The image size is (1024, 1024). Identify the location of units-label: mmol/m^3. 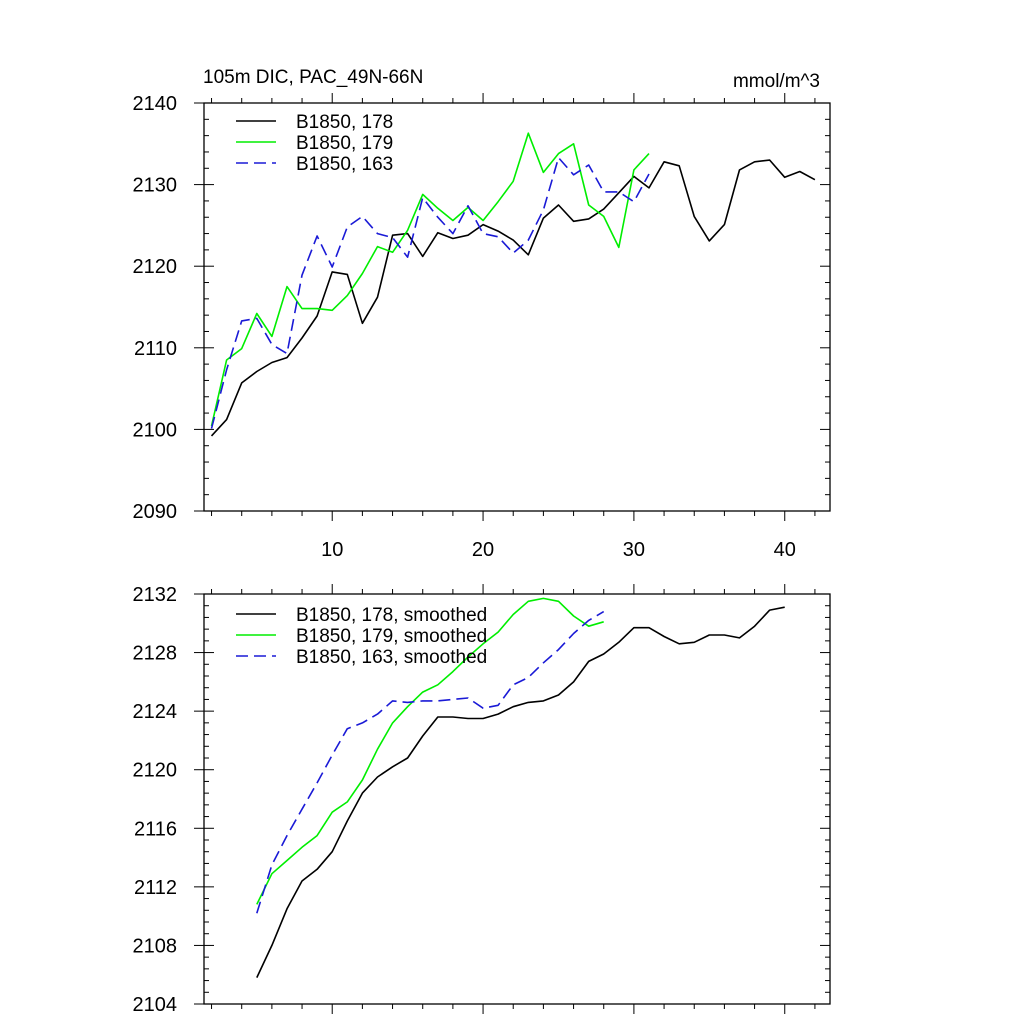
(776, 81).